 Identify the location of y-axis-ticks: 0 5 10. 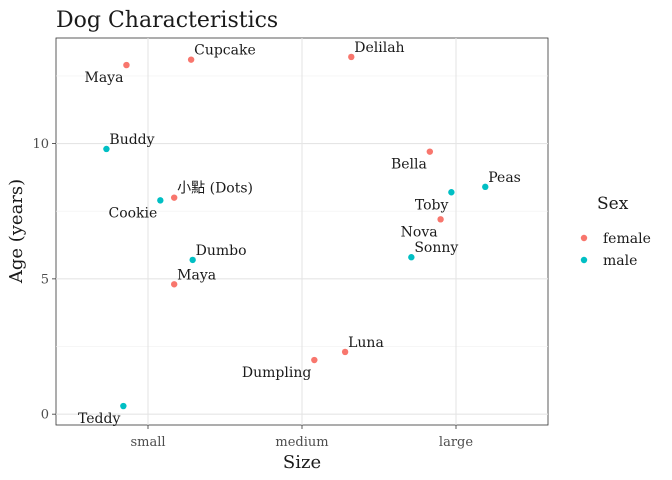
(44, 280).